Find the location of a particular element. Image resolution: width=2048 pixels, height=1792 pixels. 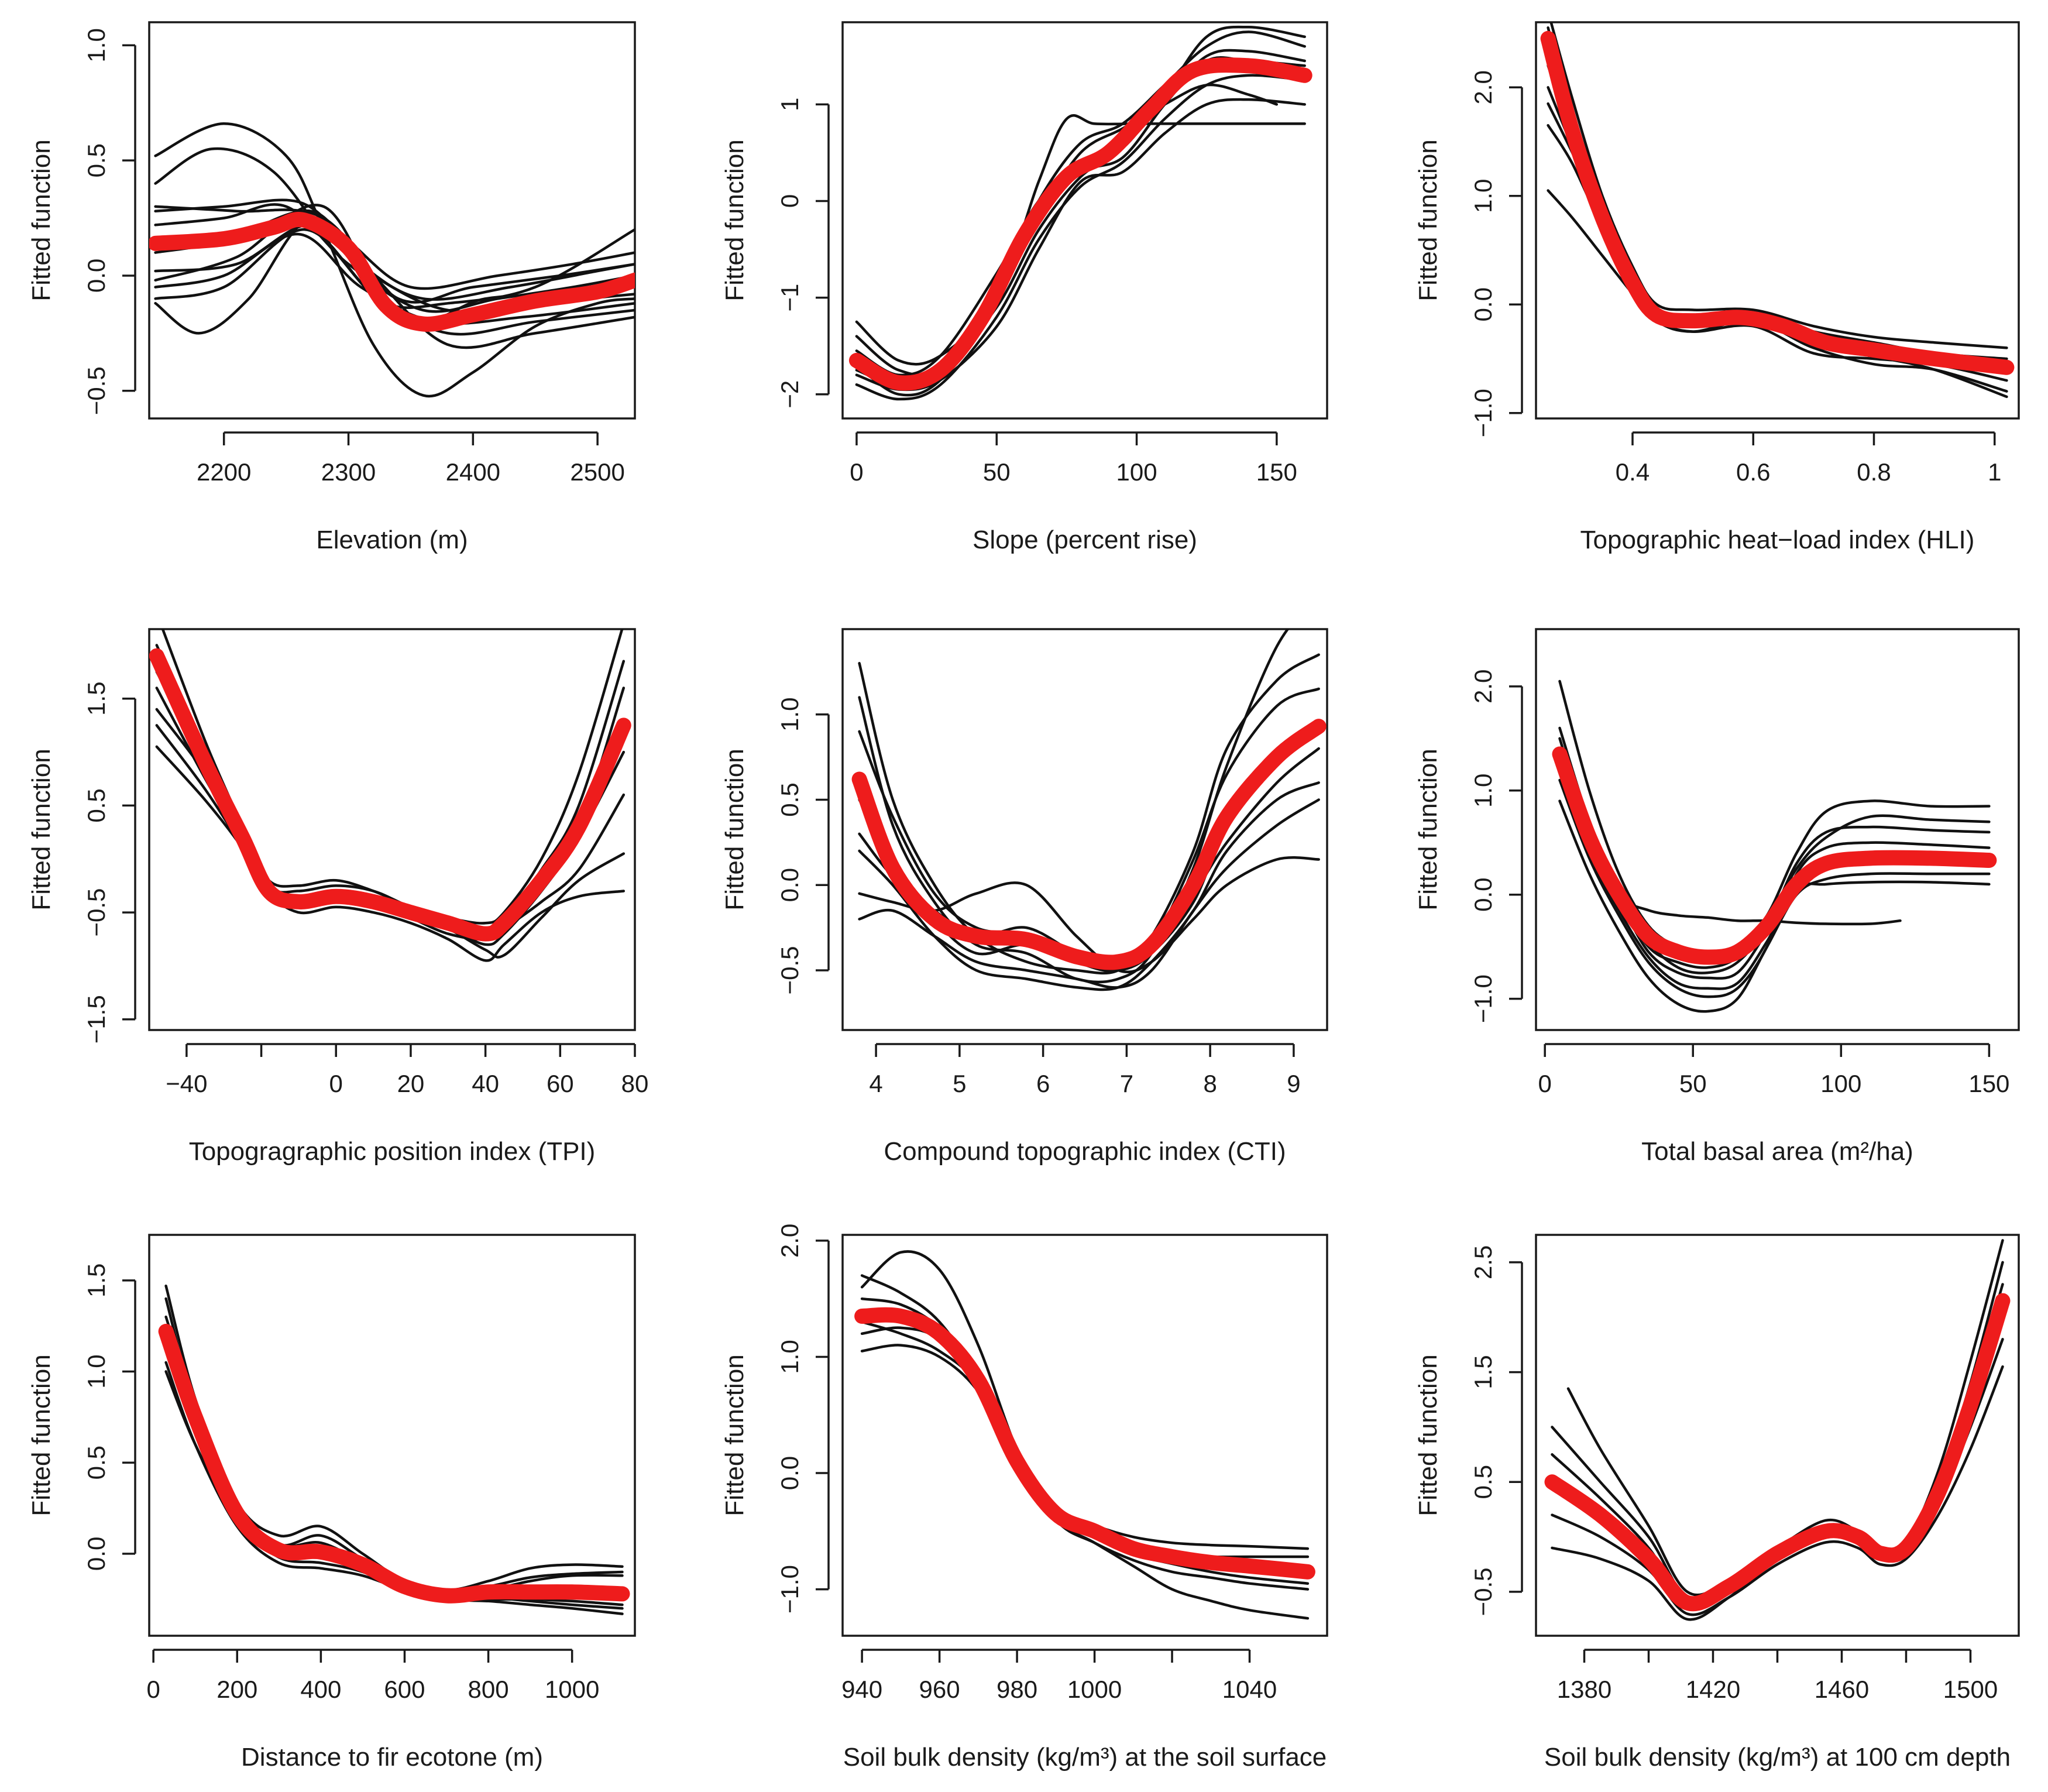

y-tick-label: −2 is located at coordinates (790, 394).